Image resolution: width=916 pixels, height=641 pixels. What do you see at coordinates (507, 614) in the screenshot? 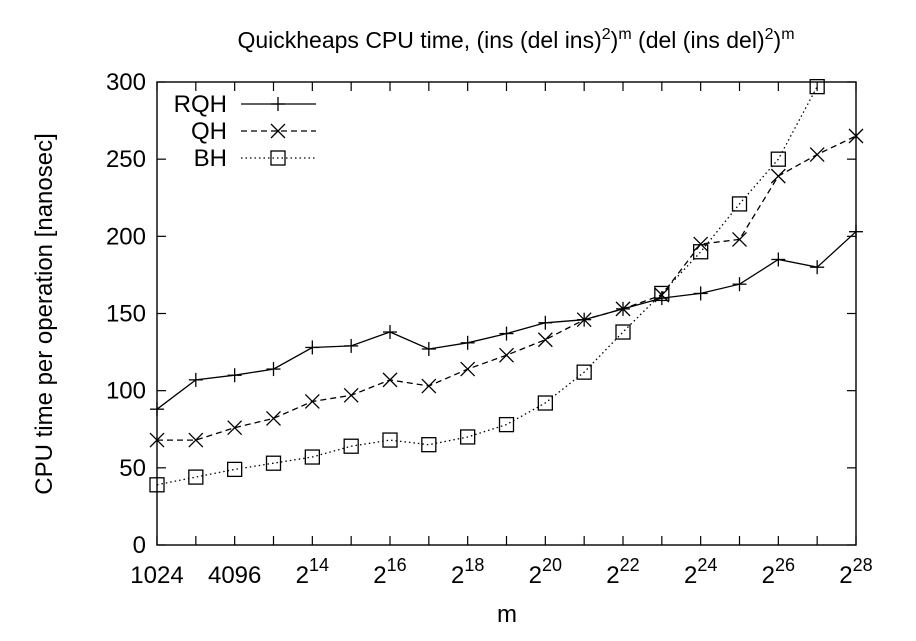
I see `x-axis-label: m` at bounding box center [507, 614].